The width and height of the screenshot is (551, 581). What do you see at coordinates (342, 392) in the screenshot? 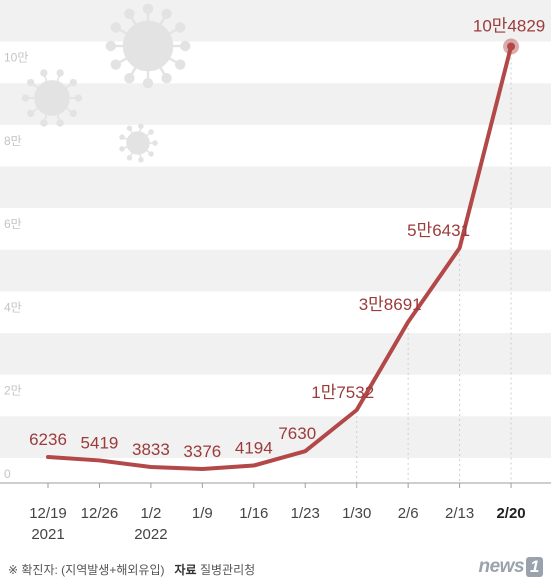
I see `data-label: 1만7532` at bounding box center [342, 392].